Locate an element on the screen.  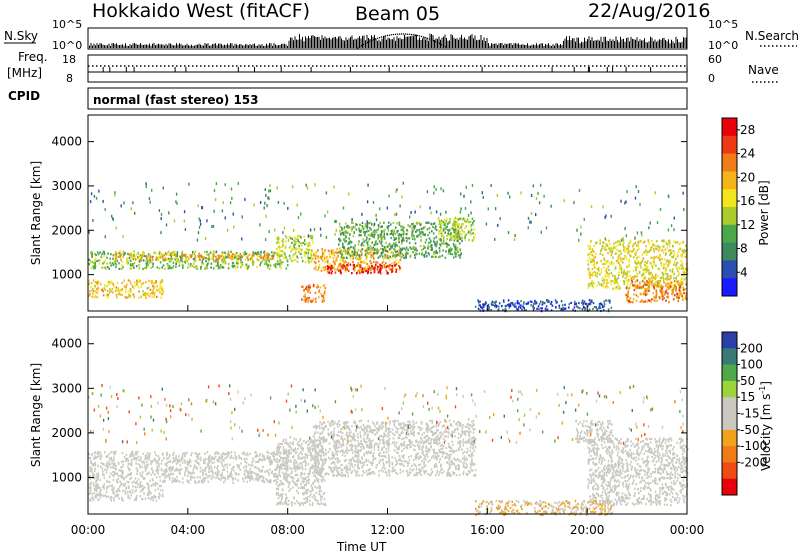
colorbar-step is located at coordinates (729, 162).